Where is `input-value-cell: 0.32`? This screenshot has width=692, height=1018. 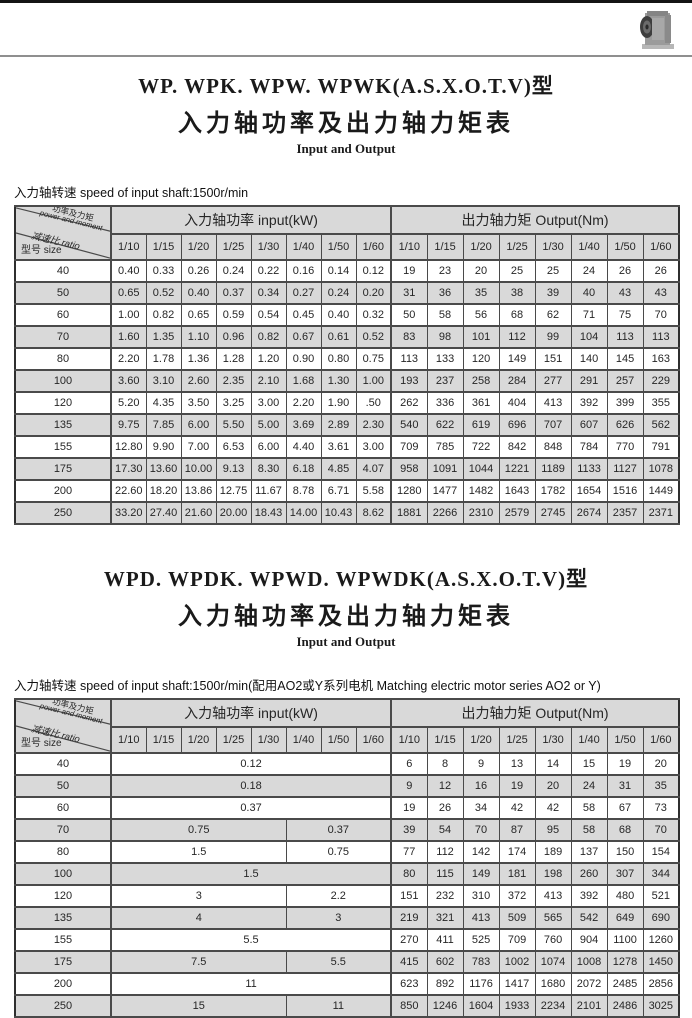 input-value-cell: 0.32 is located at coordinates (373, 315).